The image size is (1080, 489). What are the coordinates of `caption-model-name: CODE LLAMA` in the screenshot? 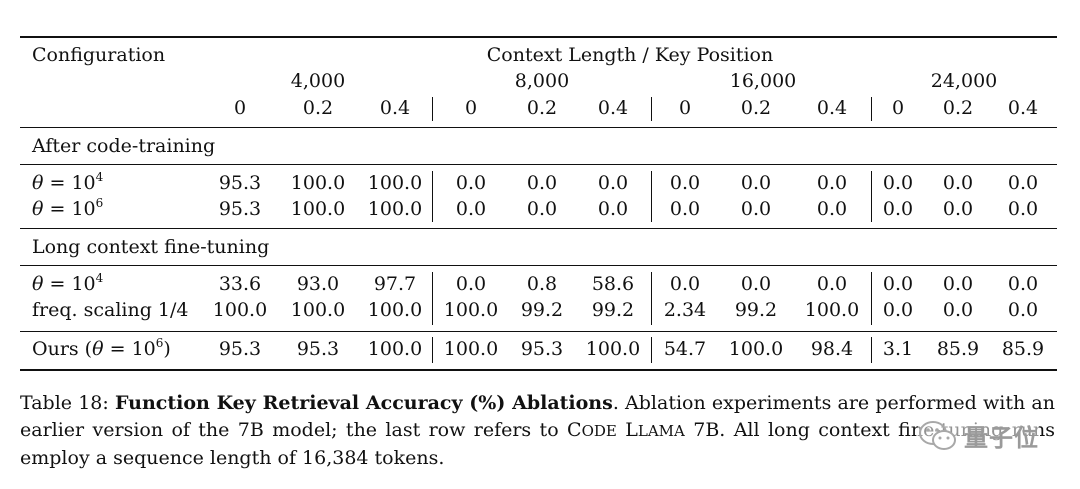 It's located at (626, 430).